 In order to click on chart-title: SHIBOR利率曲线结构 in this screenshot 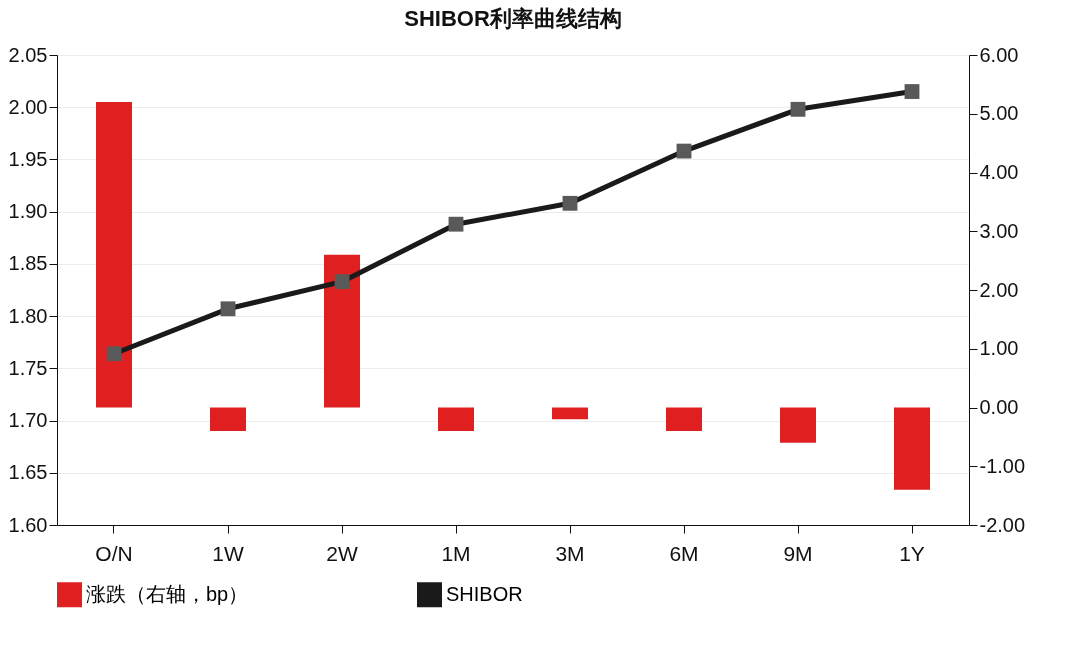, I will do `click(513, 18)`.